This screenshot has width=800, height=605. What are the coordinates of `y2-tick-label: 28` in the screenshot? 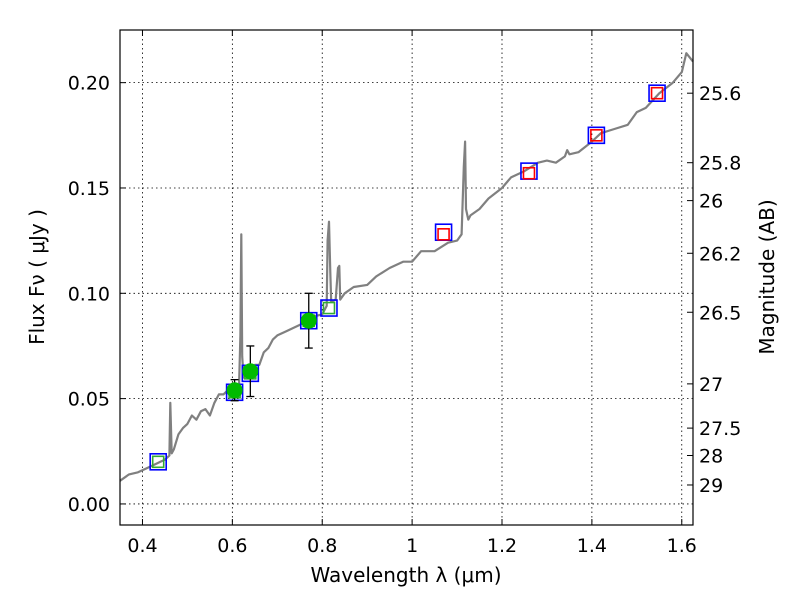 It's located at (711, 456).